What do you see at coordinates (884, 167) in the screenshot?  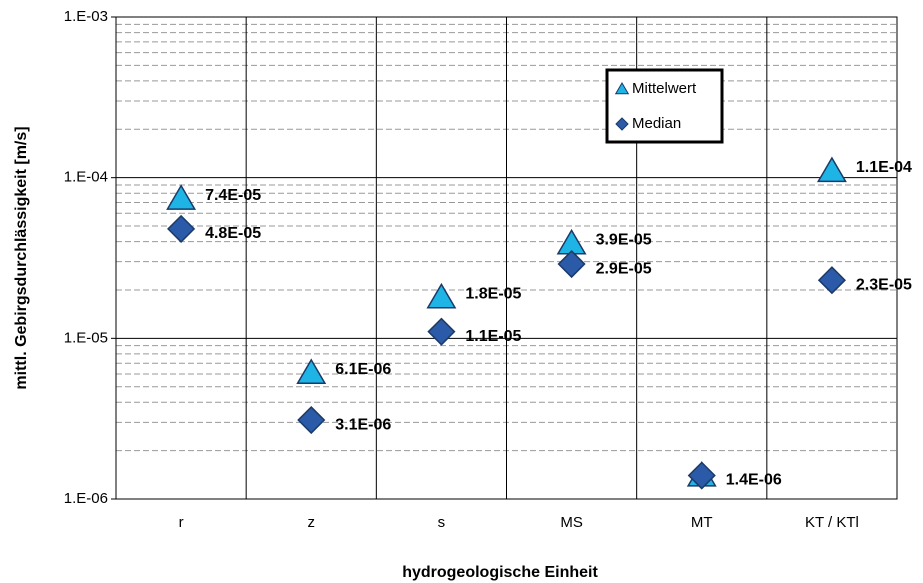 I see `data-label: 1.1E-04` at bounding box center [884, 167].